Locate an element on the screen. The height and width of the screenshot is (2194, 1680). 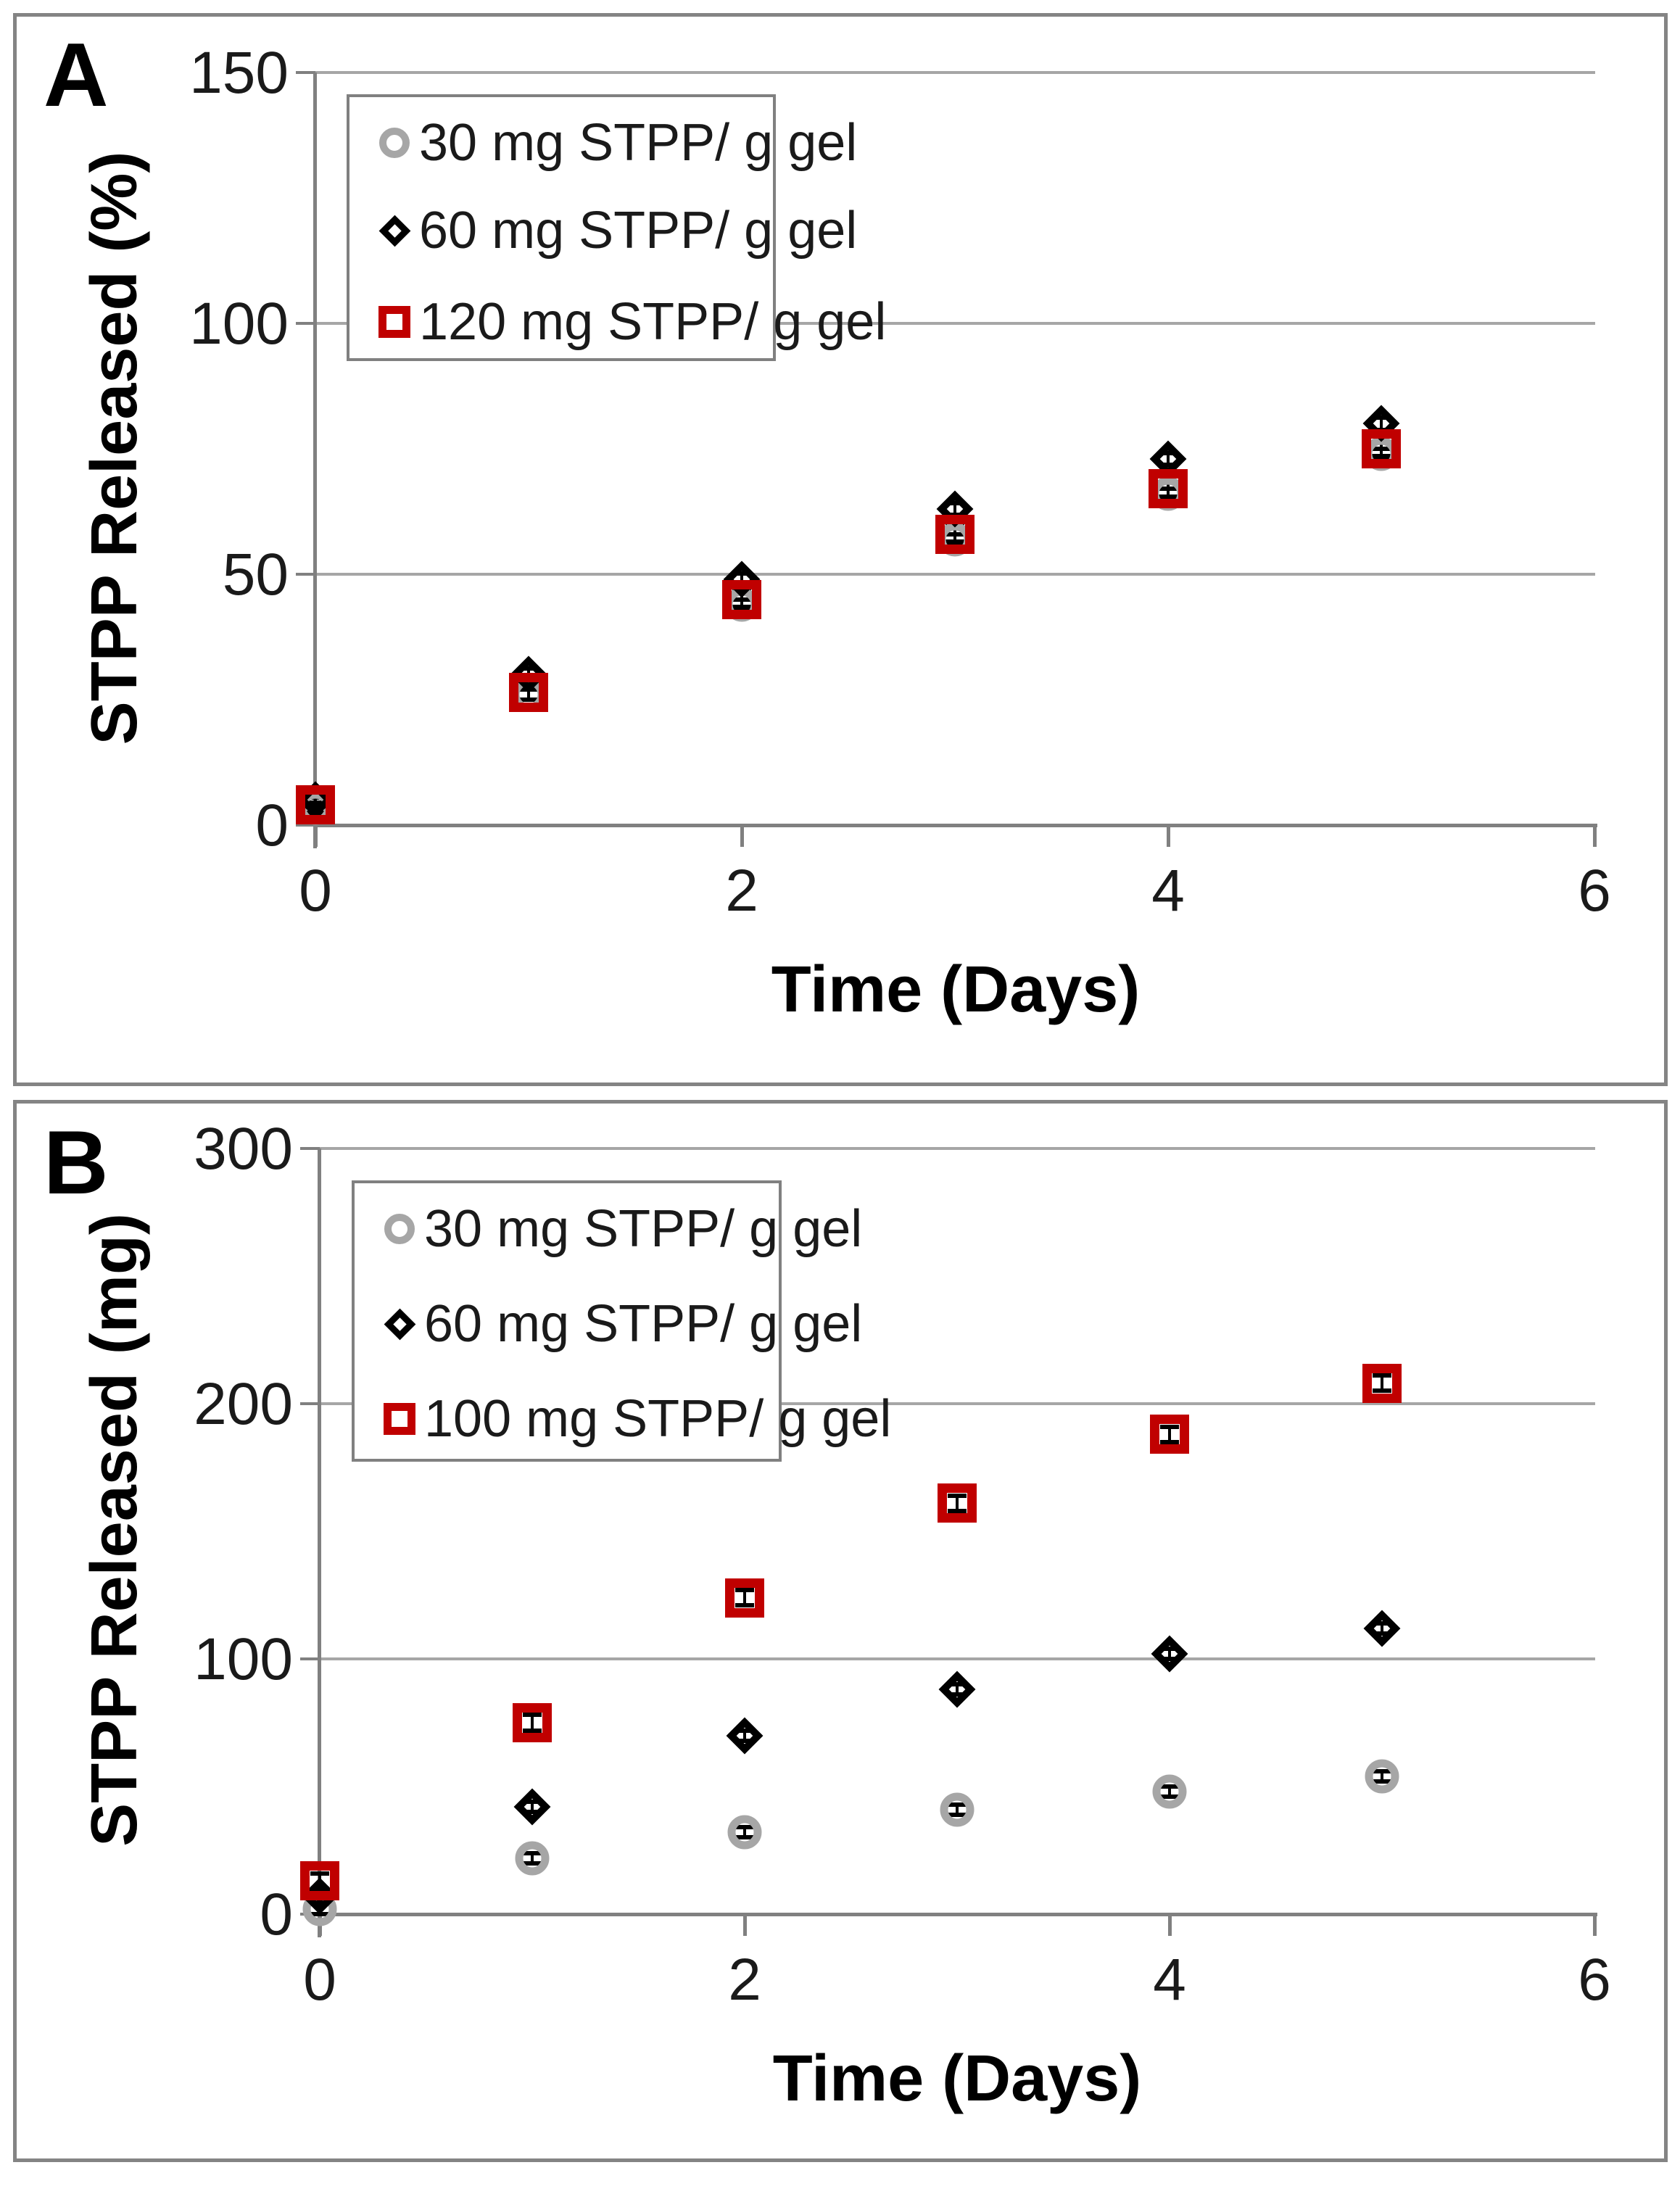
panel-a-errbar-diamond-day2 is located at coordinates (741, 579).